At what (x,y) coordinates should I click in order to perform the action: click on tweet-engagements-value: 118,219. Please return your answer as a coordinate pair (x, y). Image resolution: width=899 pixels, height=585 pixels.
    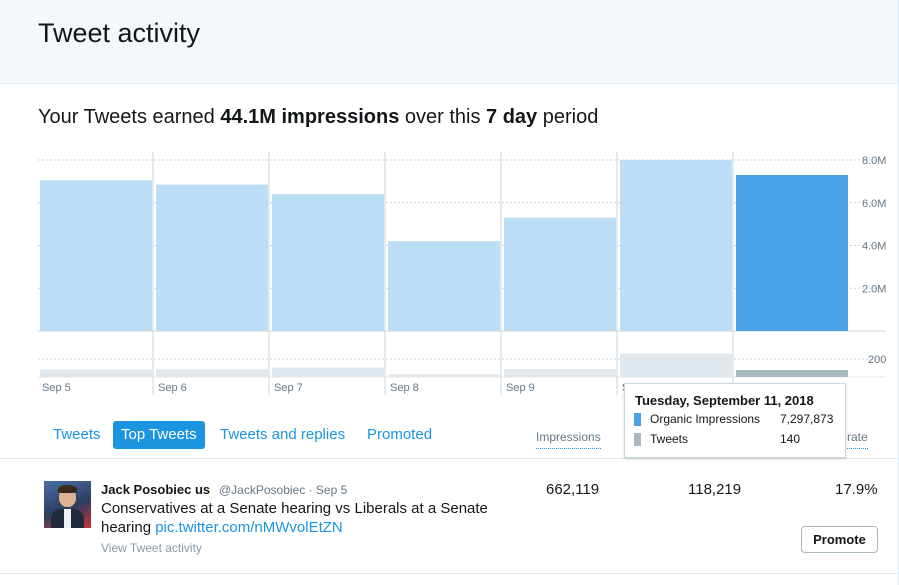
    Looking at the image, I should click on (715, 489).